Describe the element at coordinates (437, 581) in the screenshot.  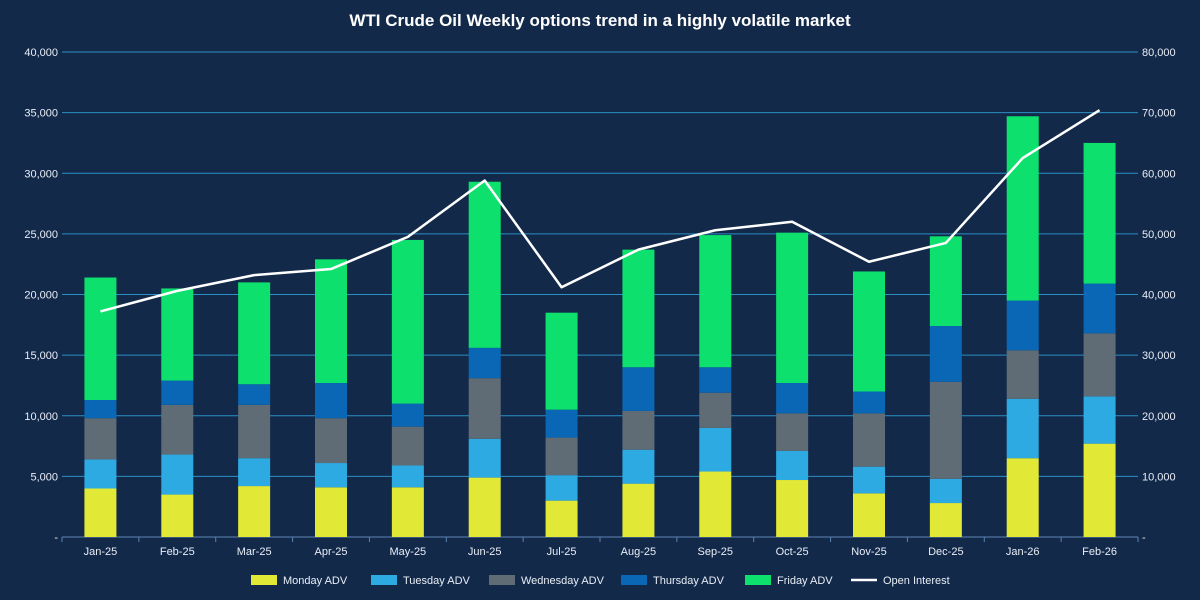
I see `legend-label: Tuesday ADV` at that location.